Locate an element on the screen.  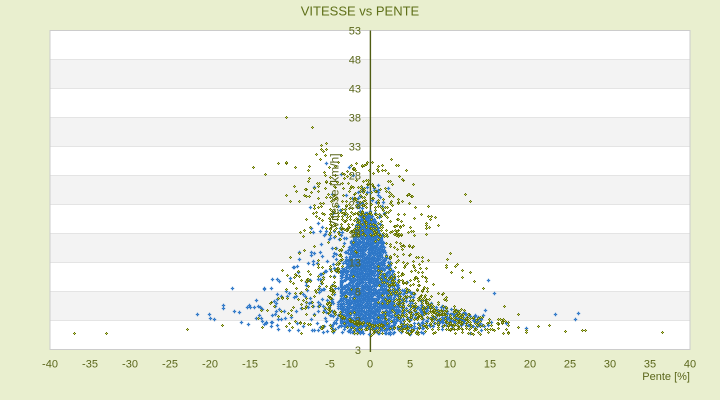
x-tick-label: 40 is located at coordinates (690, 365).